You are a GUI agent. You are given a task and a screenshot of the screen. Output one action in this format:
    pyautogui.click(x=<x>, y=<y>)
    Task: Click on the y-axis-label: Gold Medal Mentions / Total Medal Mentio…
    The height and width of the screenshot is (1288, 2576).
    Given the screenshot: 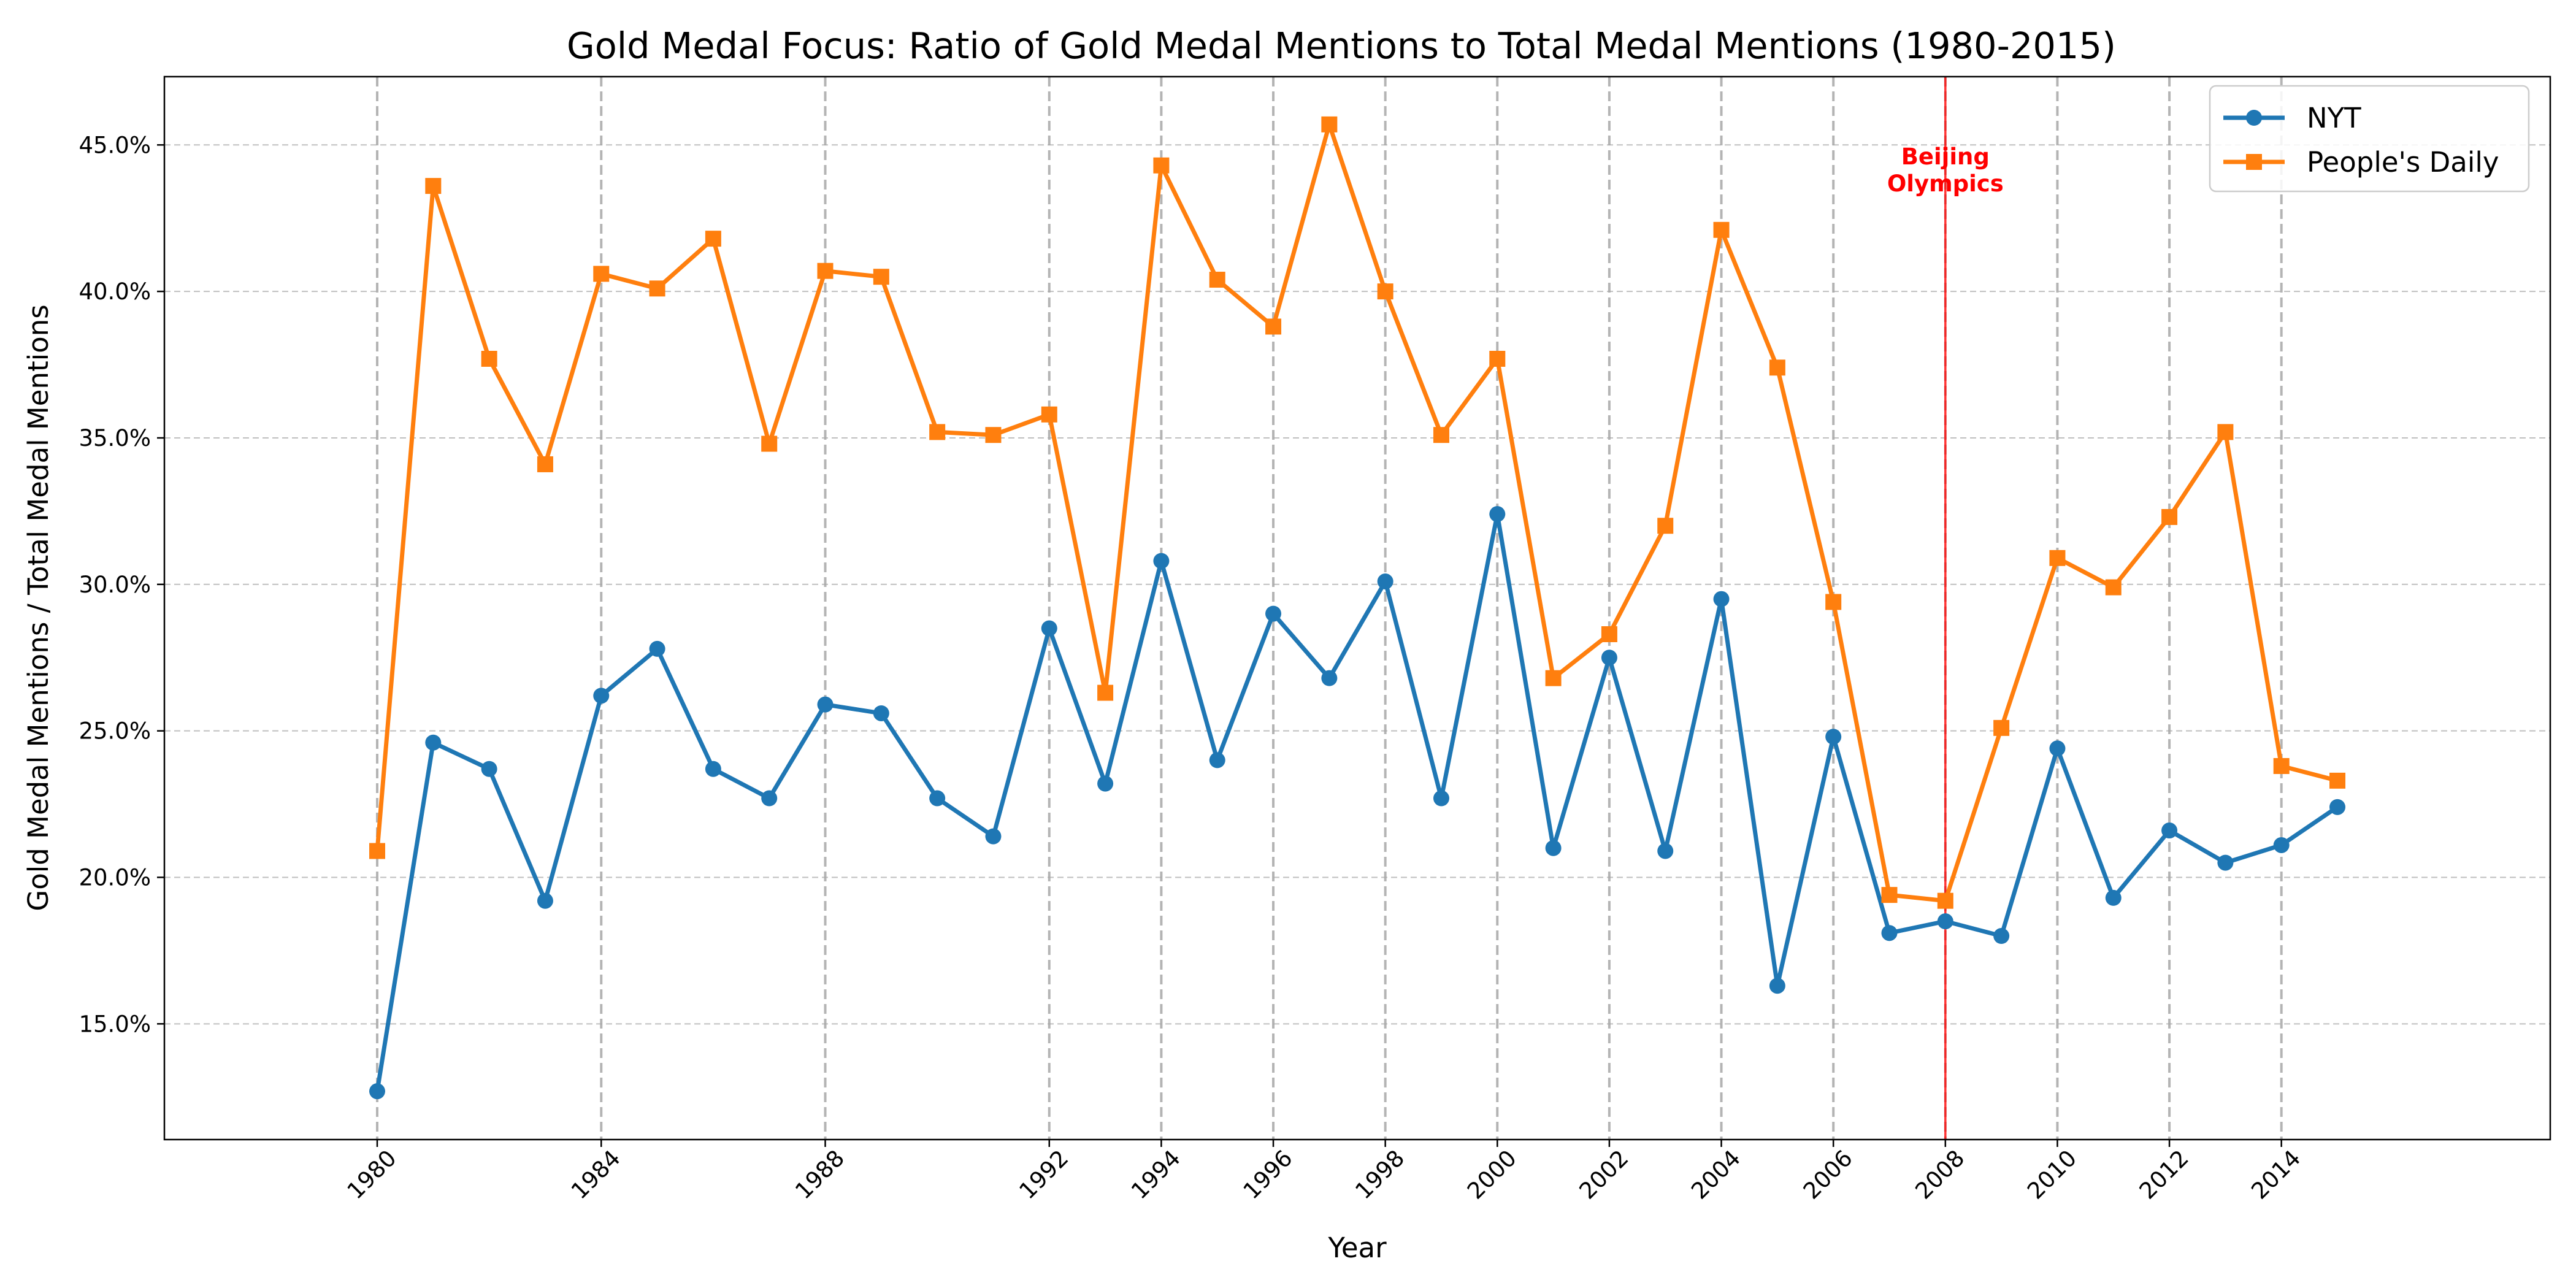 What is the action you would take?
    pyautogui.click(x=38, y=607)
    